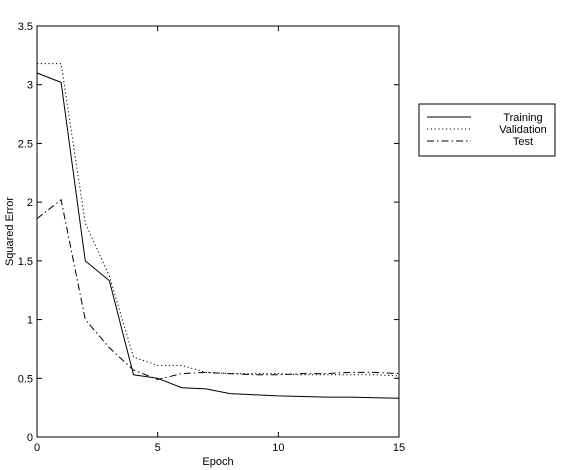 This screenshot has width=565, height=470. What do you see at coordinates (487, 130) in the screenshot?
I see `legend-box` at bounding box center [487, 130].